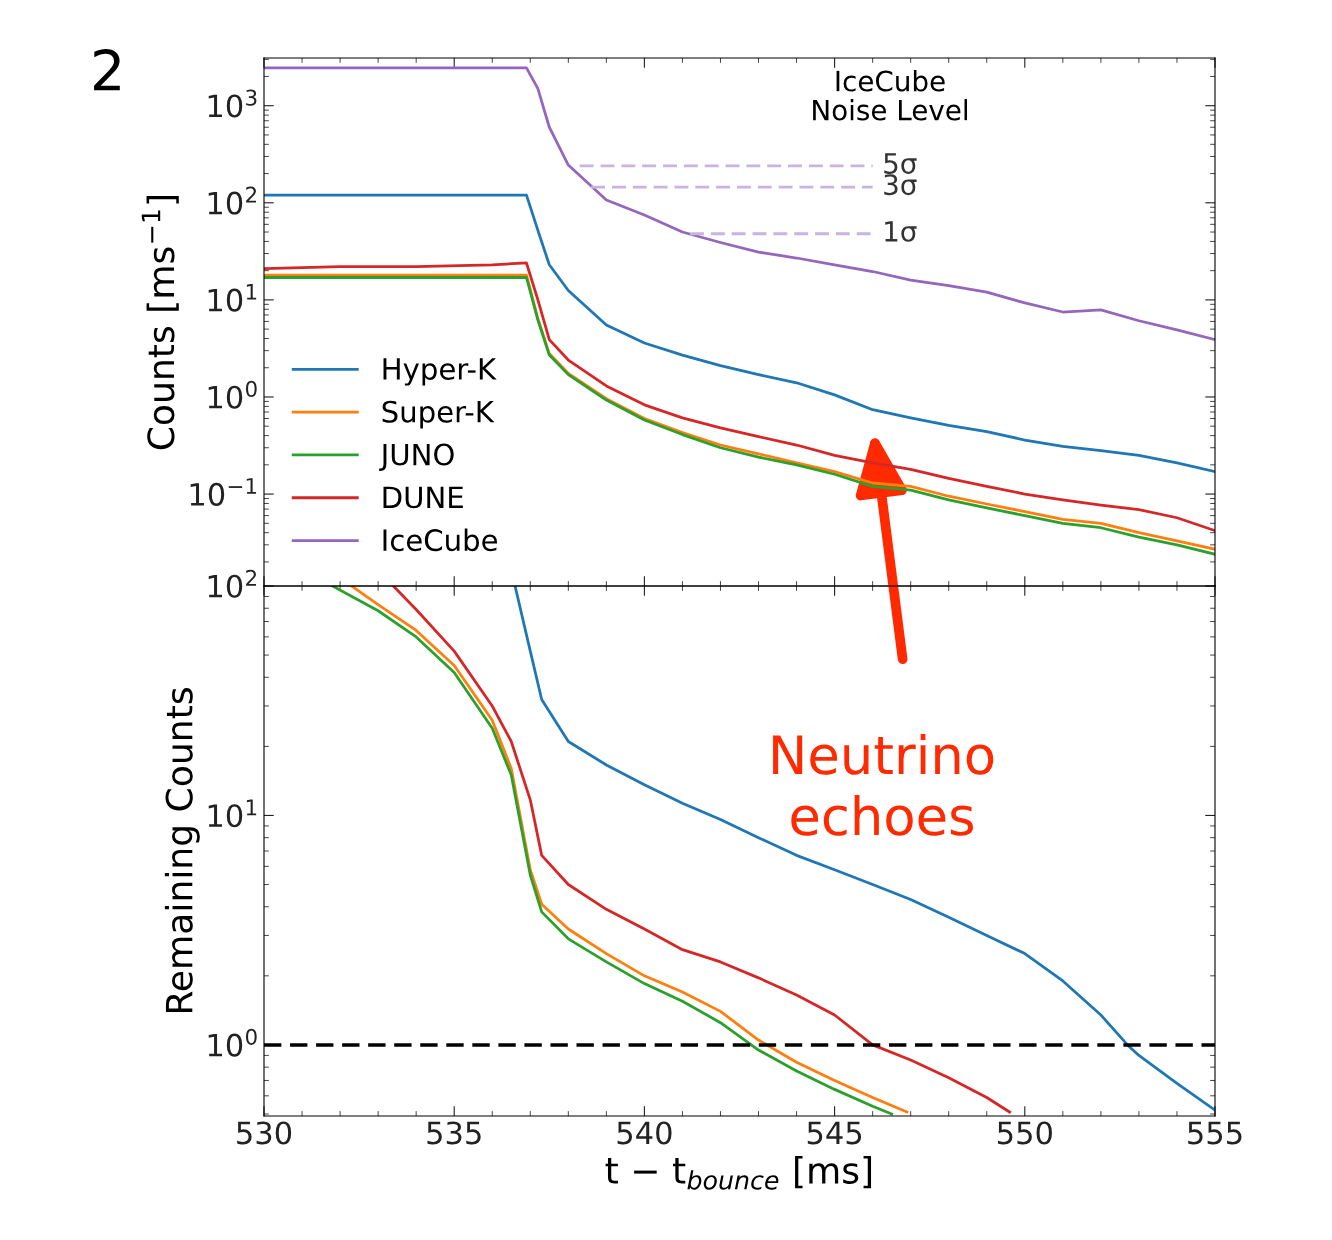 The image size is (1332, 1240). Describe the element at coordinates (223, 492) in the screenshot. I see `y-tick-label: 10$^{−1}$` at that location.